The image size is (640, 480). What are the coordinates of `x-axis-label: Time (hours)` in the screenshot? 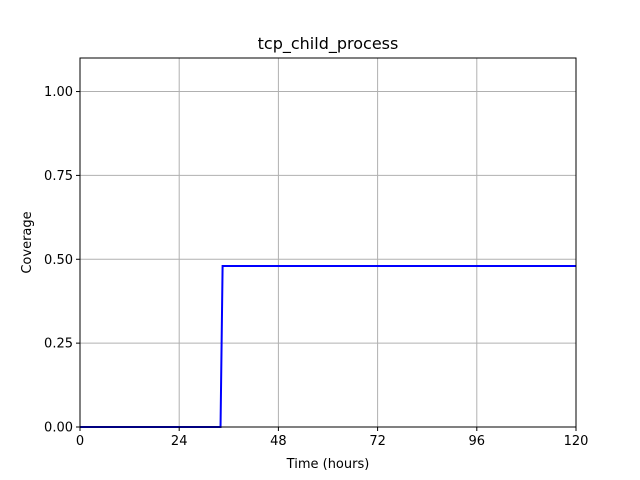 It's located at (328, 464).